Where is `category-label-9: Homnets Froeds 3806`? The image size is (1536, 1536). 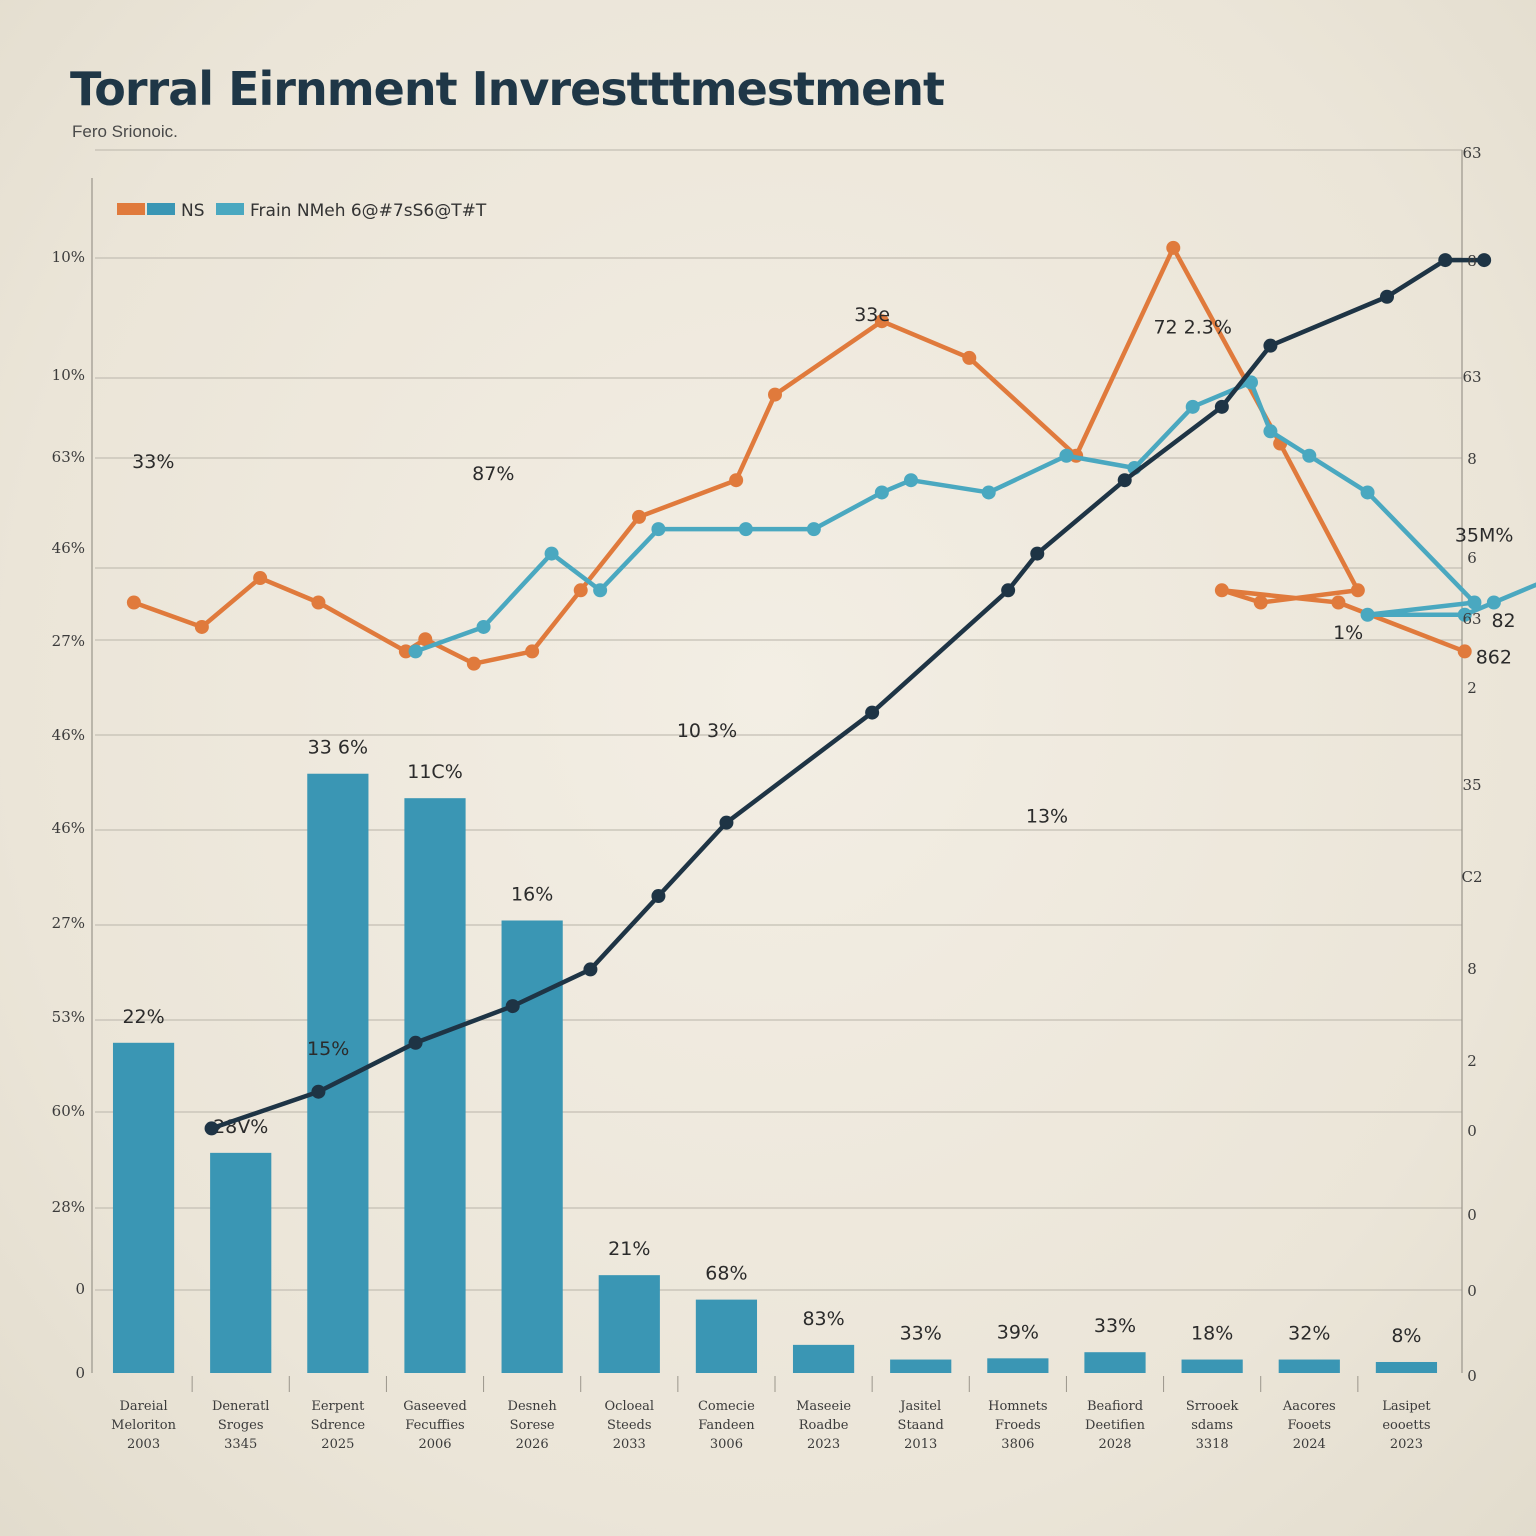 category-label-9: Homnets Froeds 3806 is located at coordinates (1017, 1425).